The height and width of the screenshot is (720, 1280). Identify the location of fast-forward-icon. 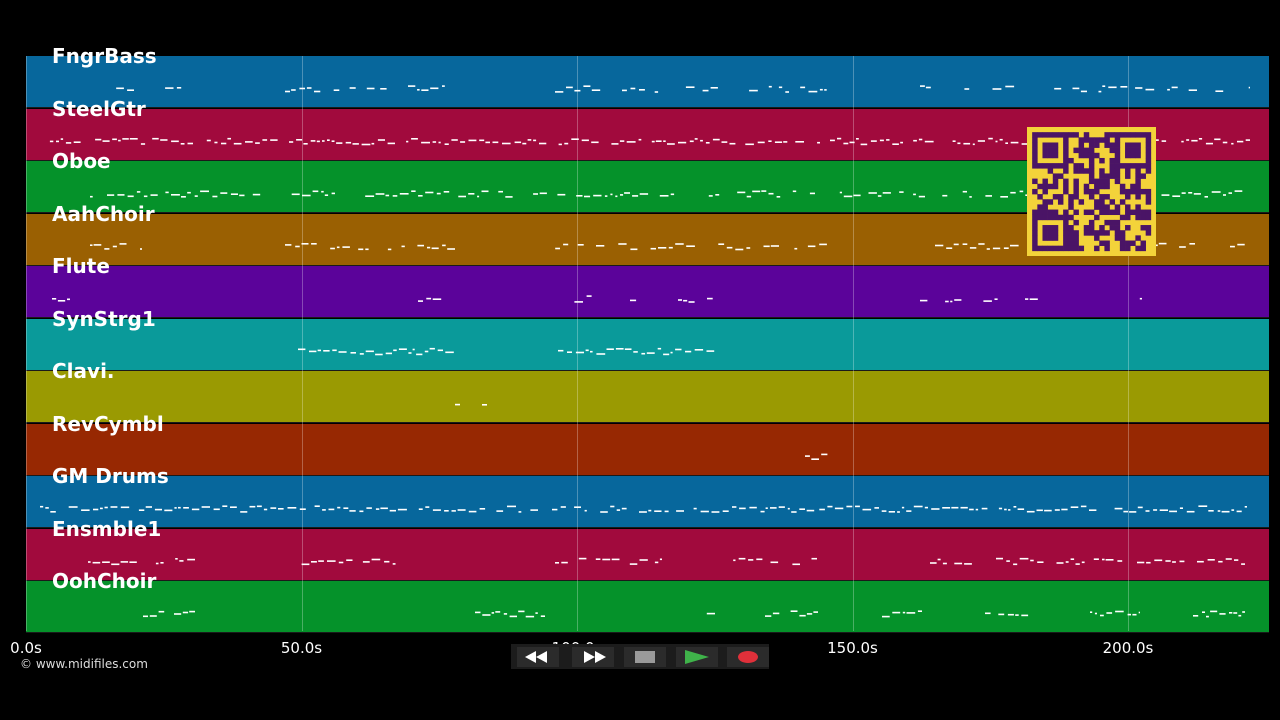
(595, 657).